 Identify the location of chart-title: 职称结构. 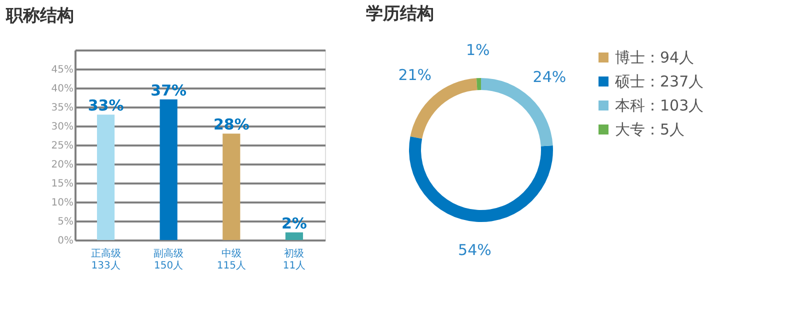
(39, 16).